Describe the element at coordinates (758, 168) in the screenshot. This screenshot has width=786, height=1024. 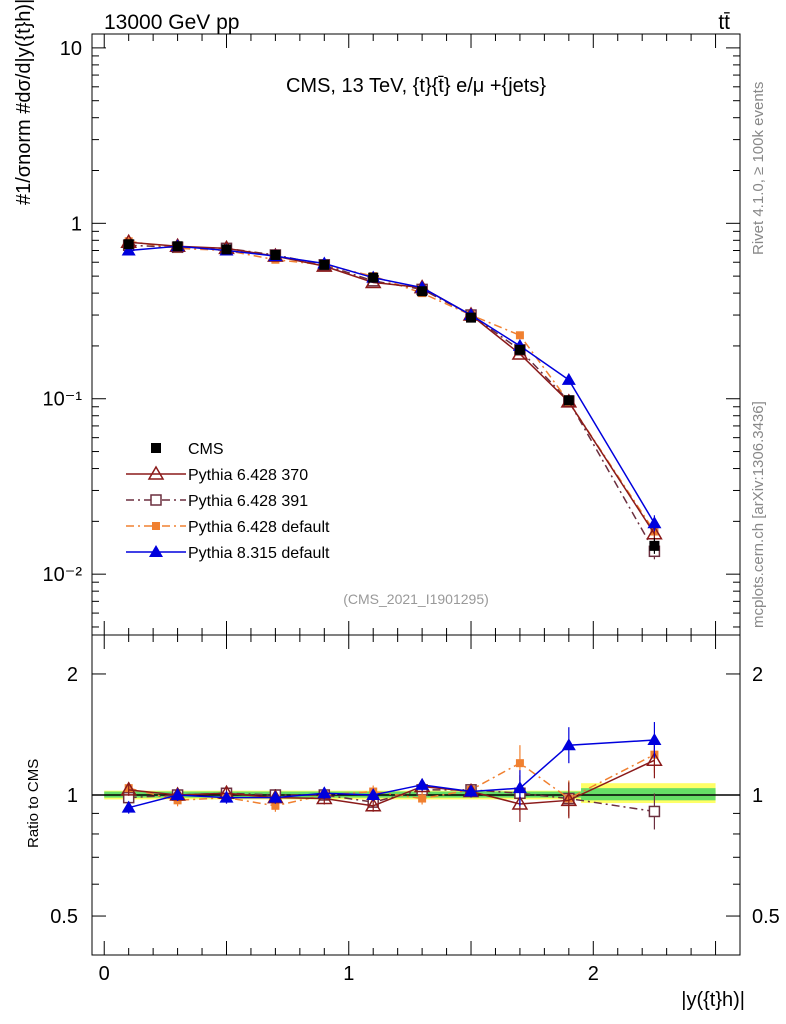
I see `rivet-label: Rivet 4.1.0, ≥ 100k events` at that location.